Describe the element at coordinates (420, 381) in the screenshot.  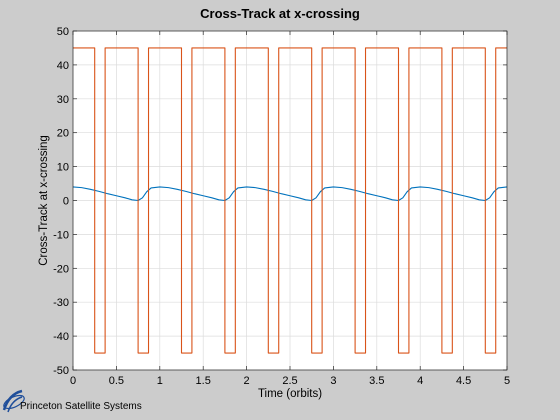
I see `x-tick-label-8: 4` at that location.